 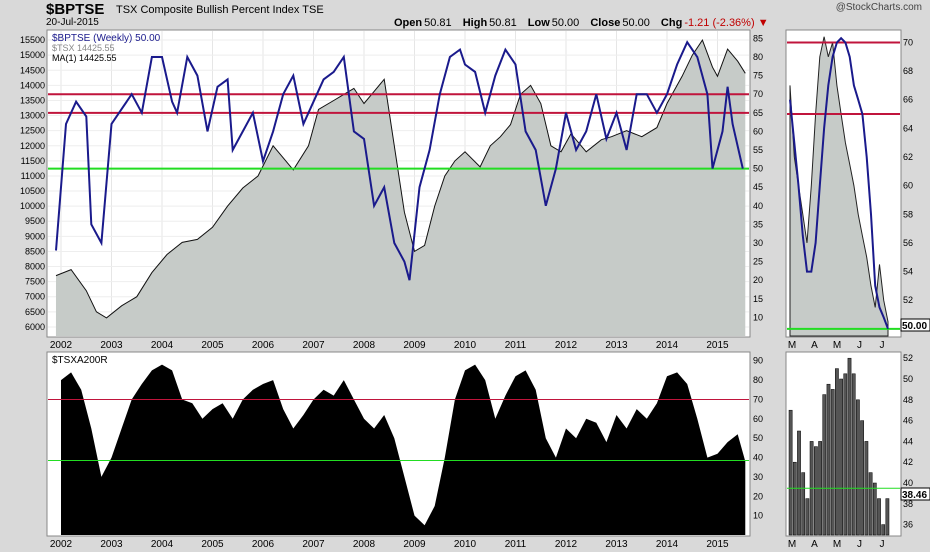 I want to click on main-left-tick: 6500, so click(x=35, y=312).